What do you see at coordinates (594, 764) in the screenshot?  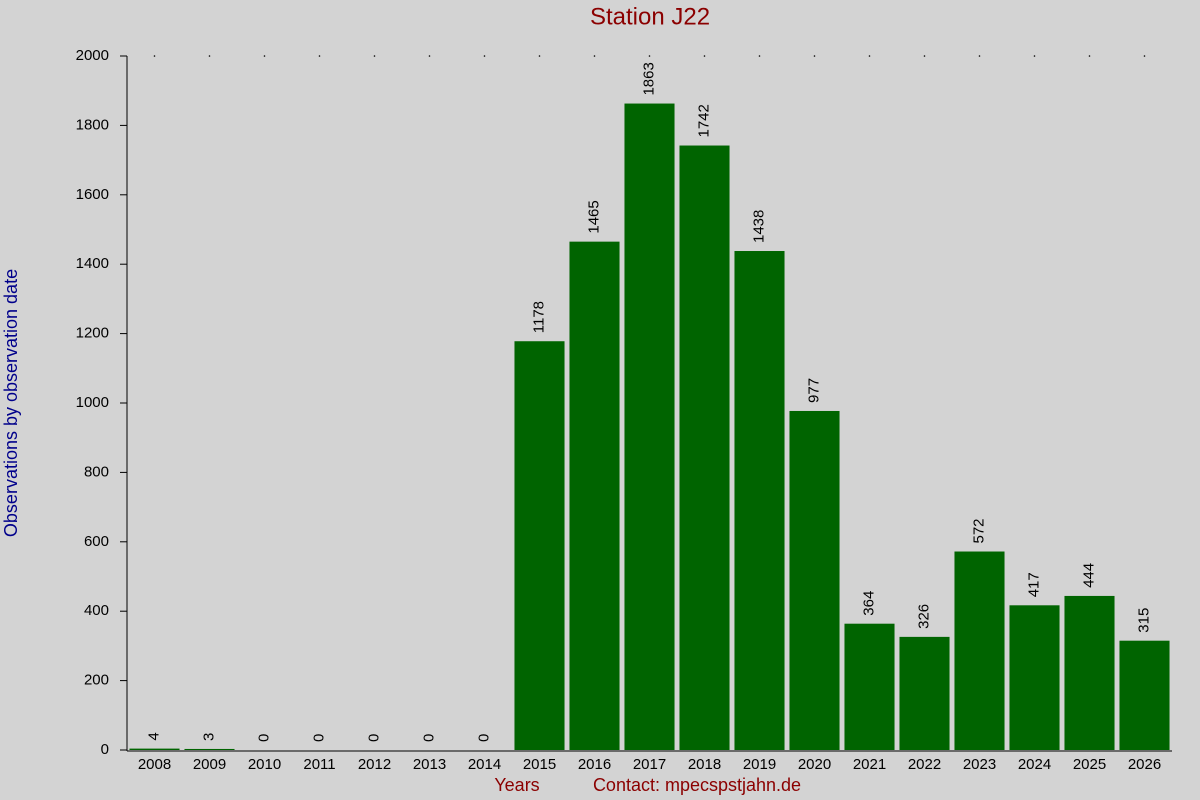 I see `x-tick-label: 2016` at bounding box center [594, 764].